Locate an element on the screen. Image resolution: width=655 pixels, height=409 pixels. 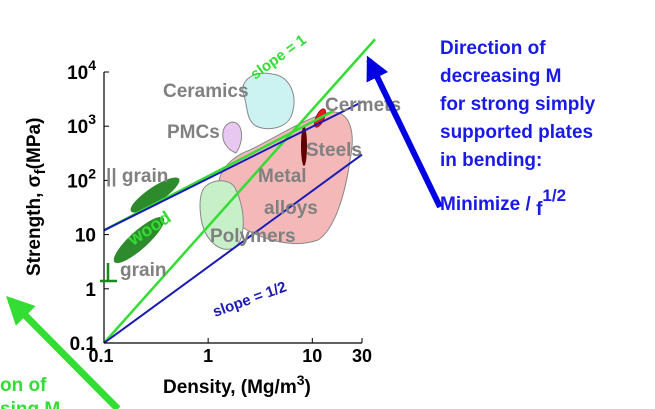
y-axis-label: Strength, σf(MPa) is located at coordinates (36, 197).